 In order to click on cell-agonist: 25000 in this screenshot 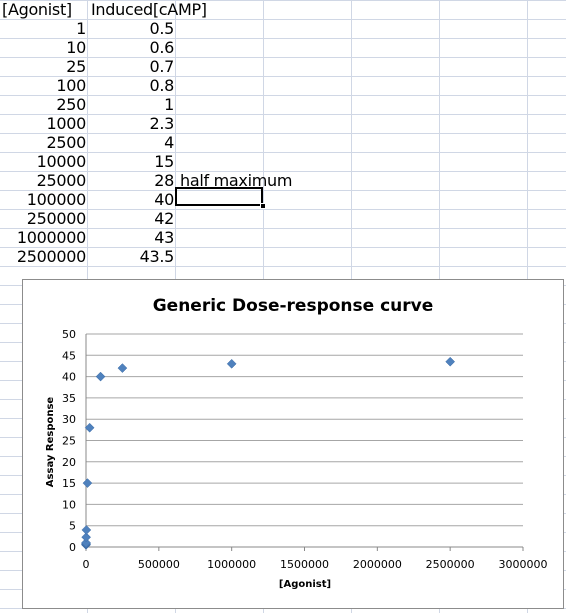, I will do `click(61, 180)`.